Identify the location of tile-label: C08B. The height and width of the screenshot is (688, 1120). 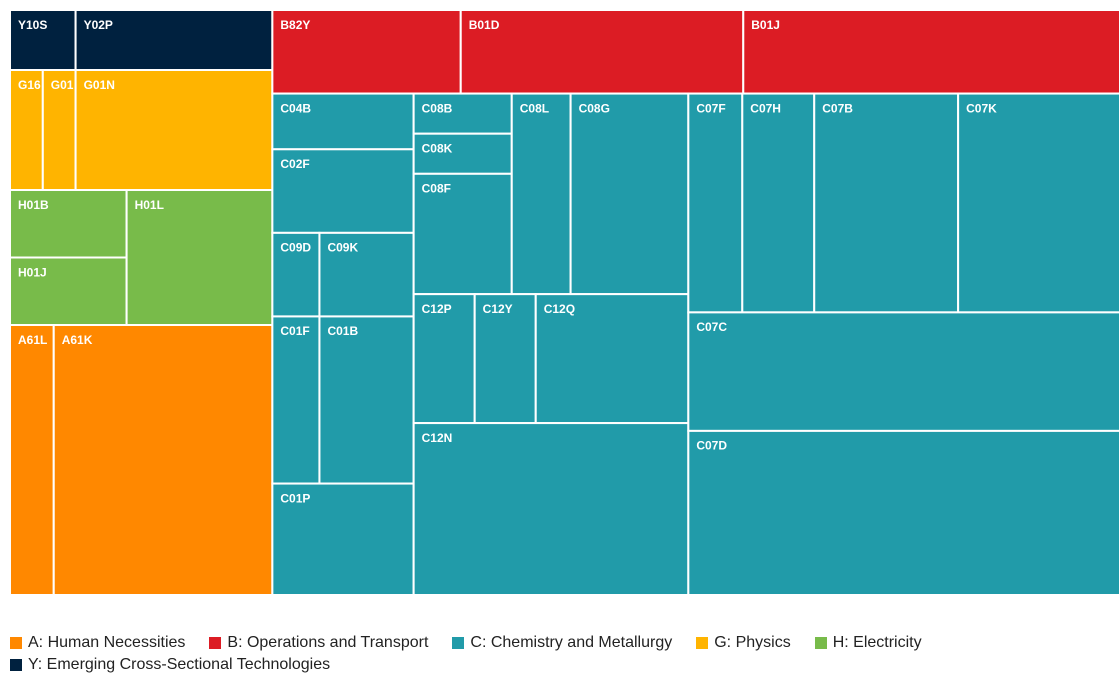
(437, 108).